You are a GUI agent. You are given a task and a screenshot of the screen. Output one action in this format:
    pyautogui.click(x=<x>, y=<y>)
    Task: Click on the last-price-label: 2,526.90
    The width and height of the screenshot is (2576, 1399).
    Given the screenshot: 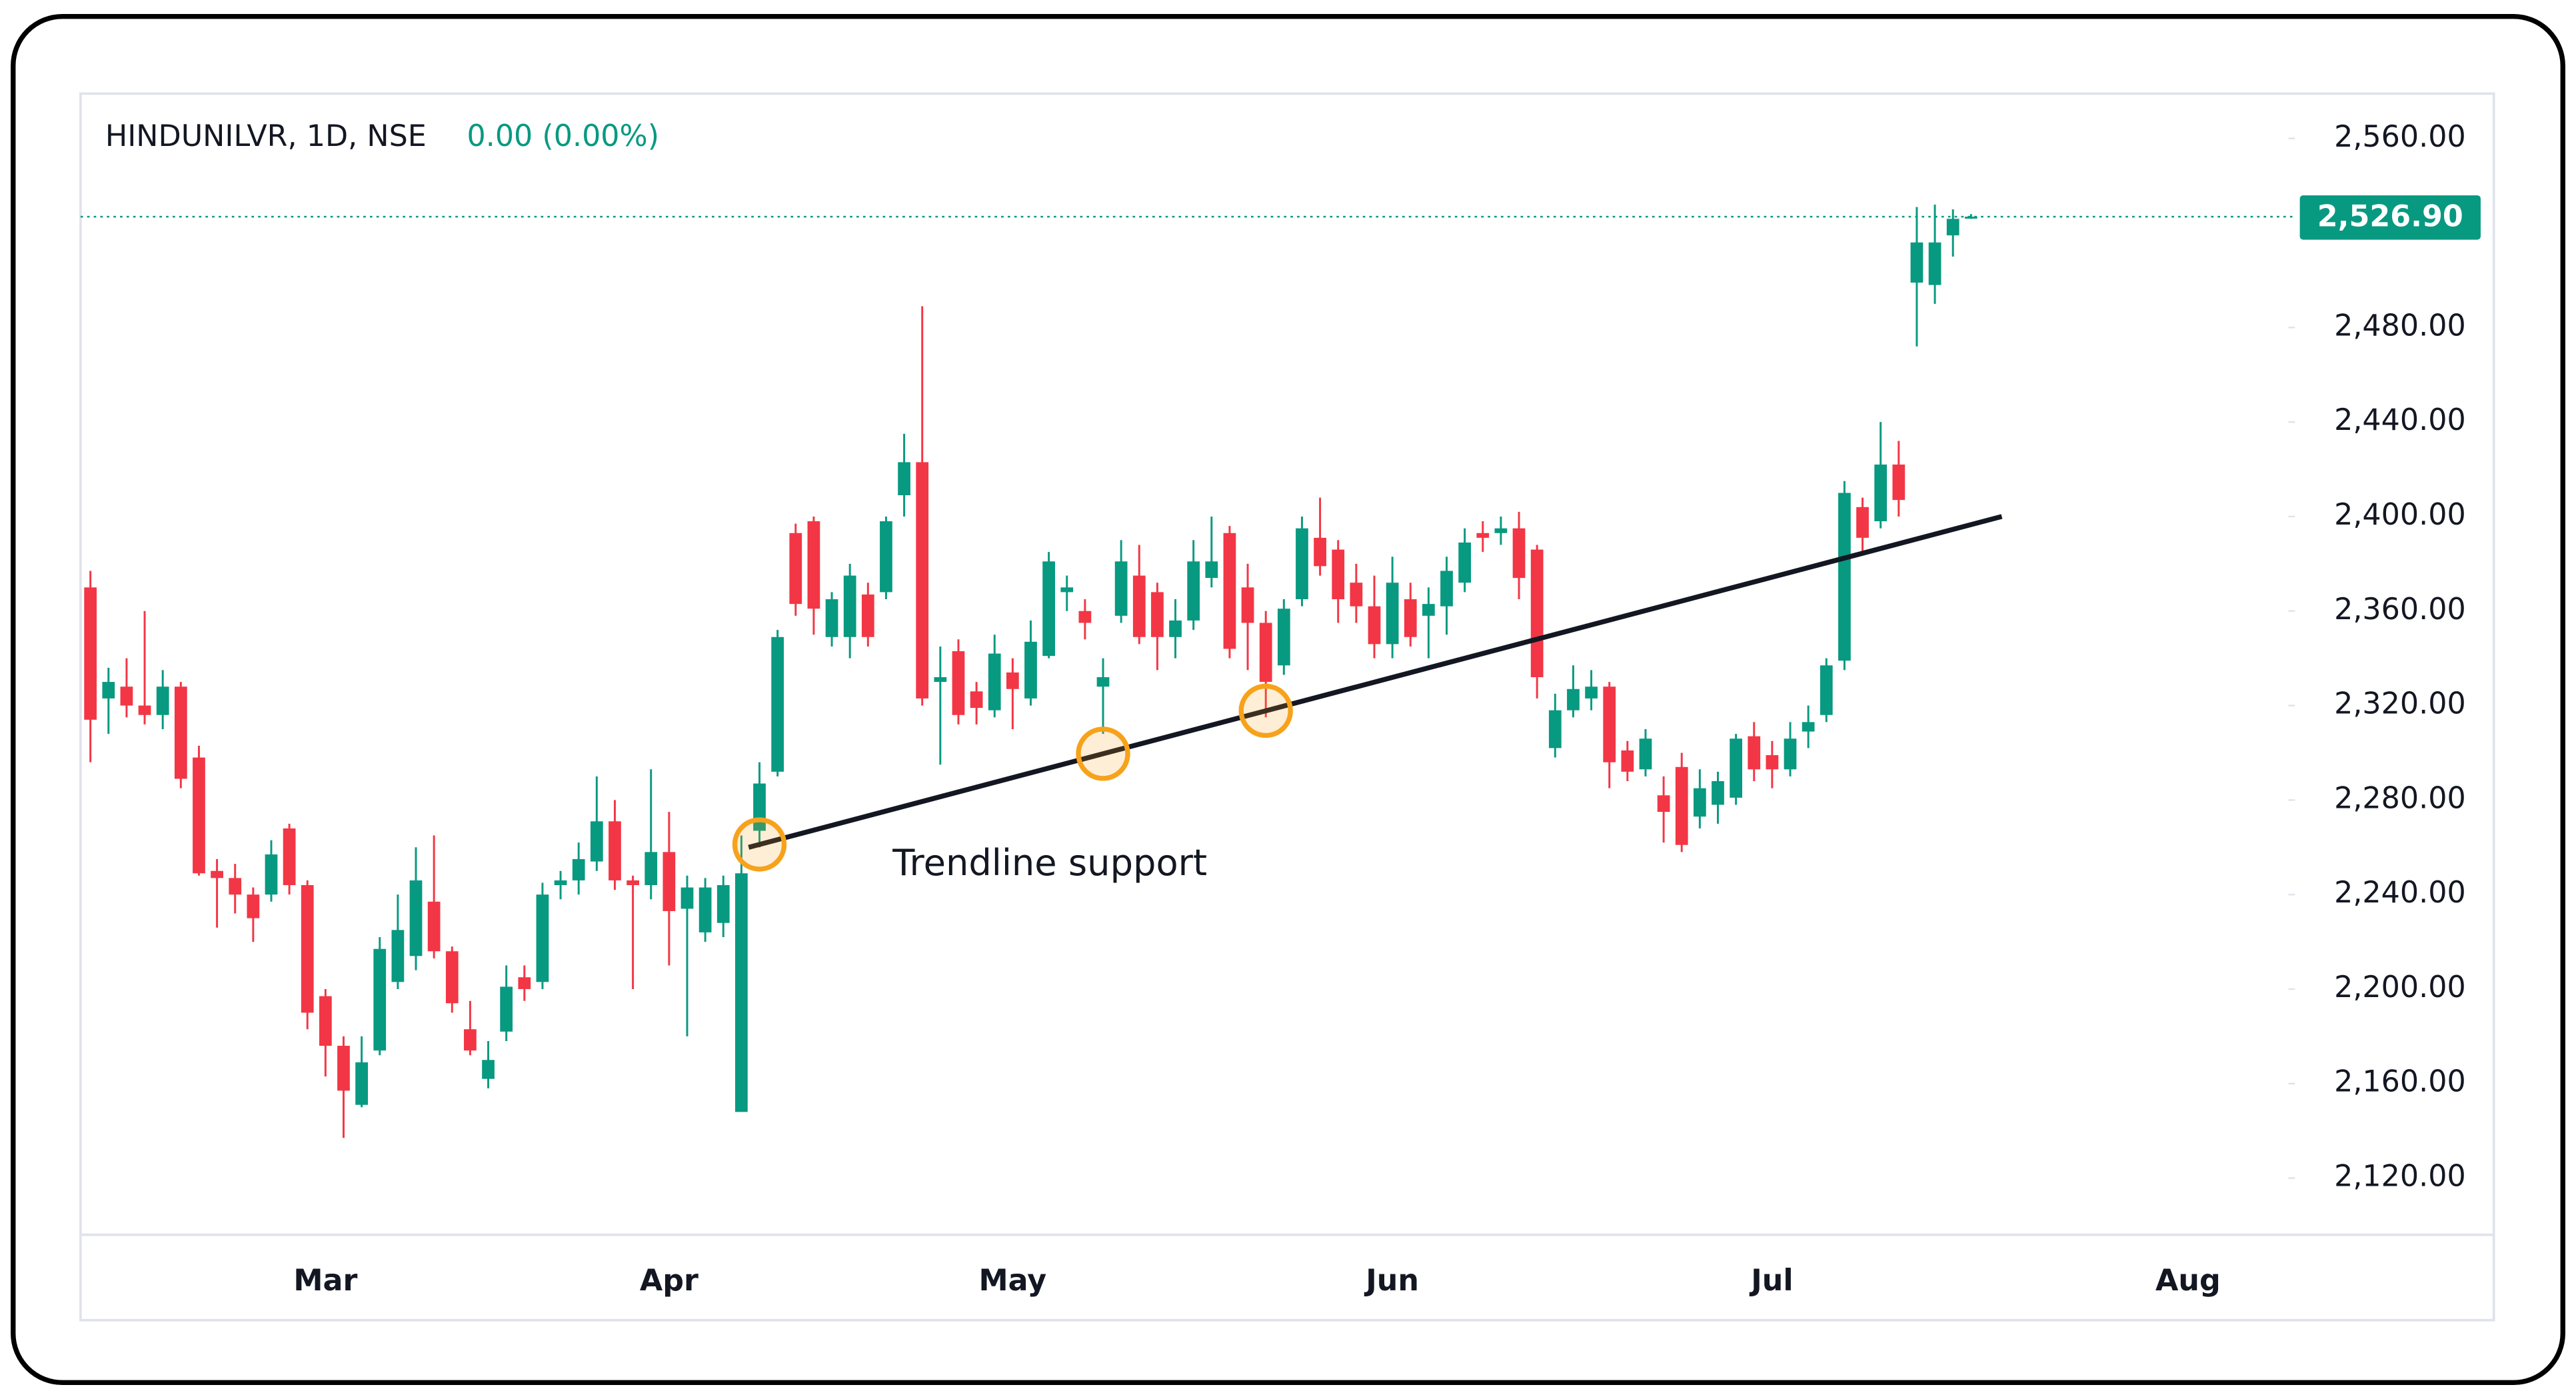 What is the action you would take?
    pyautogui.click(x=2390, y=217)
    